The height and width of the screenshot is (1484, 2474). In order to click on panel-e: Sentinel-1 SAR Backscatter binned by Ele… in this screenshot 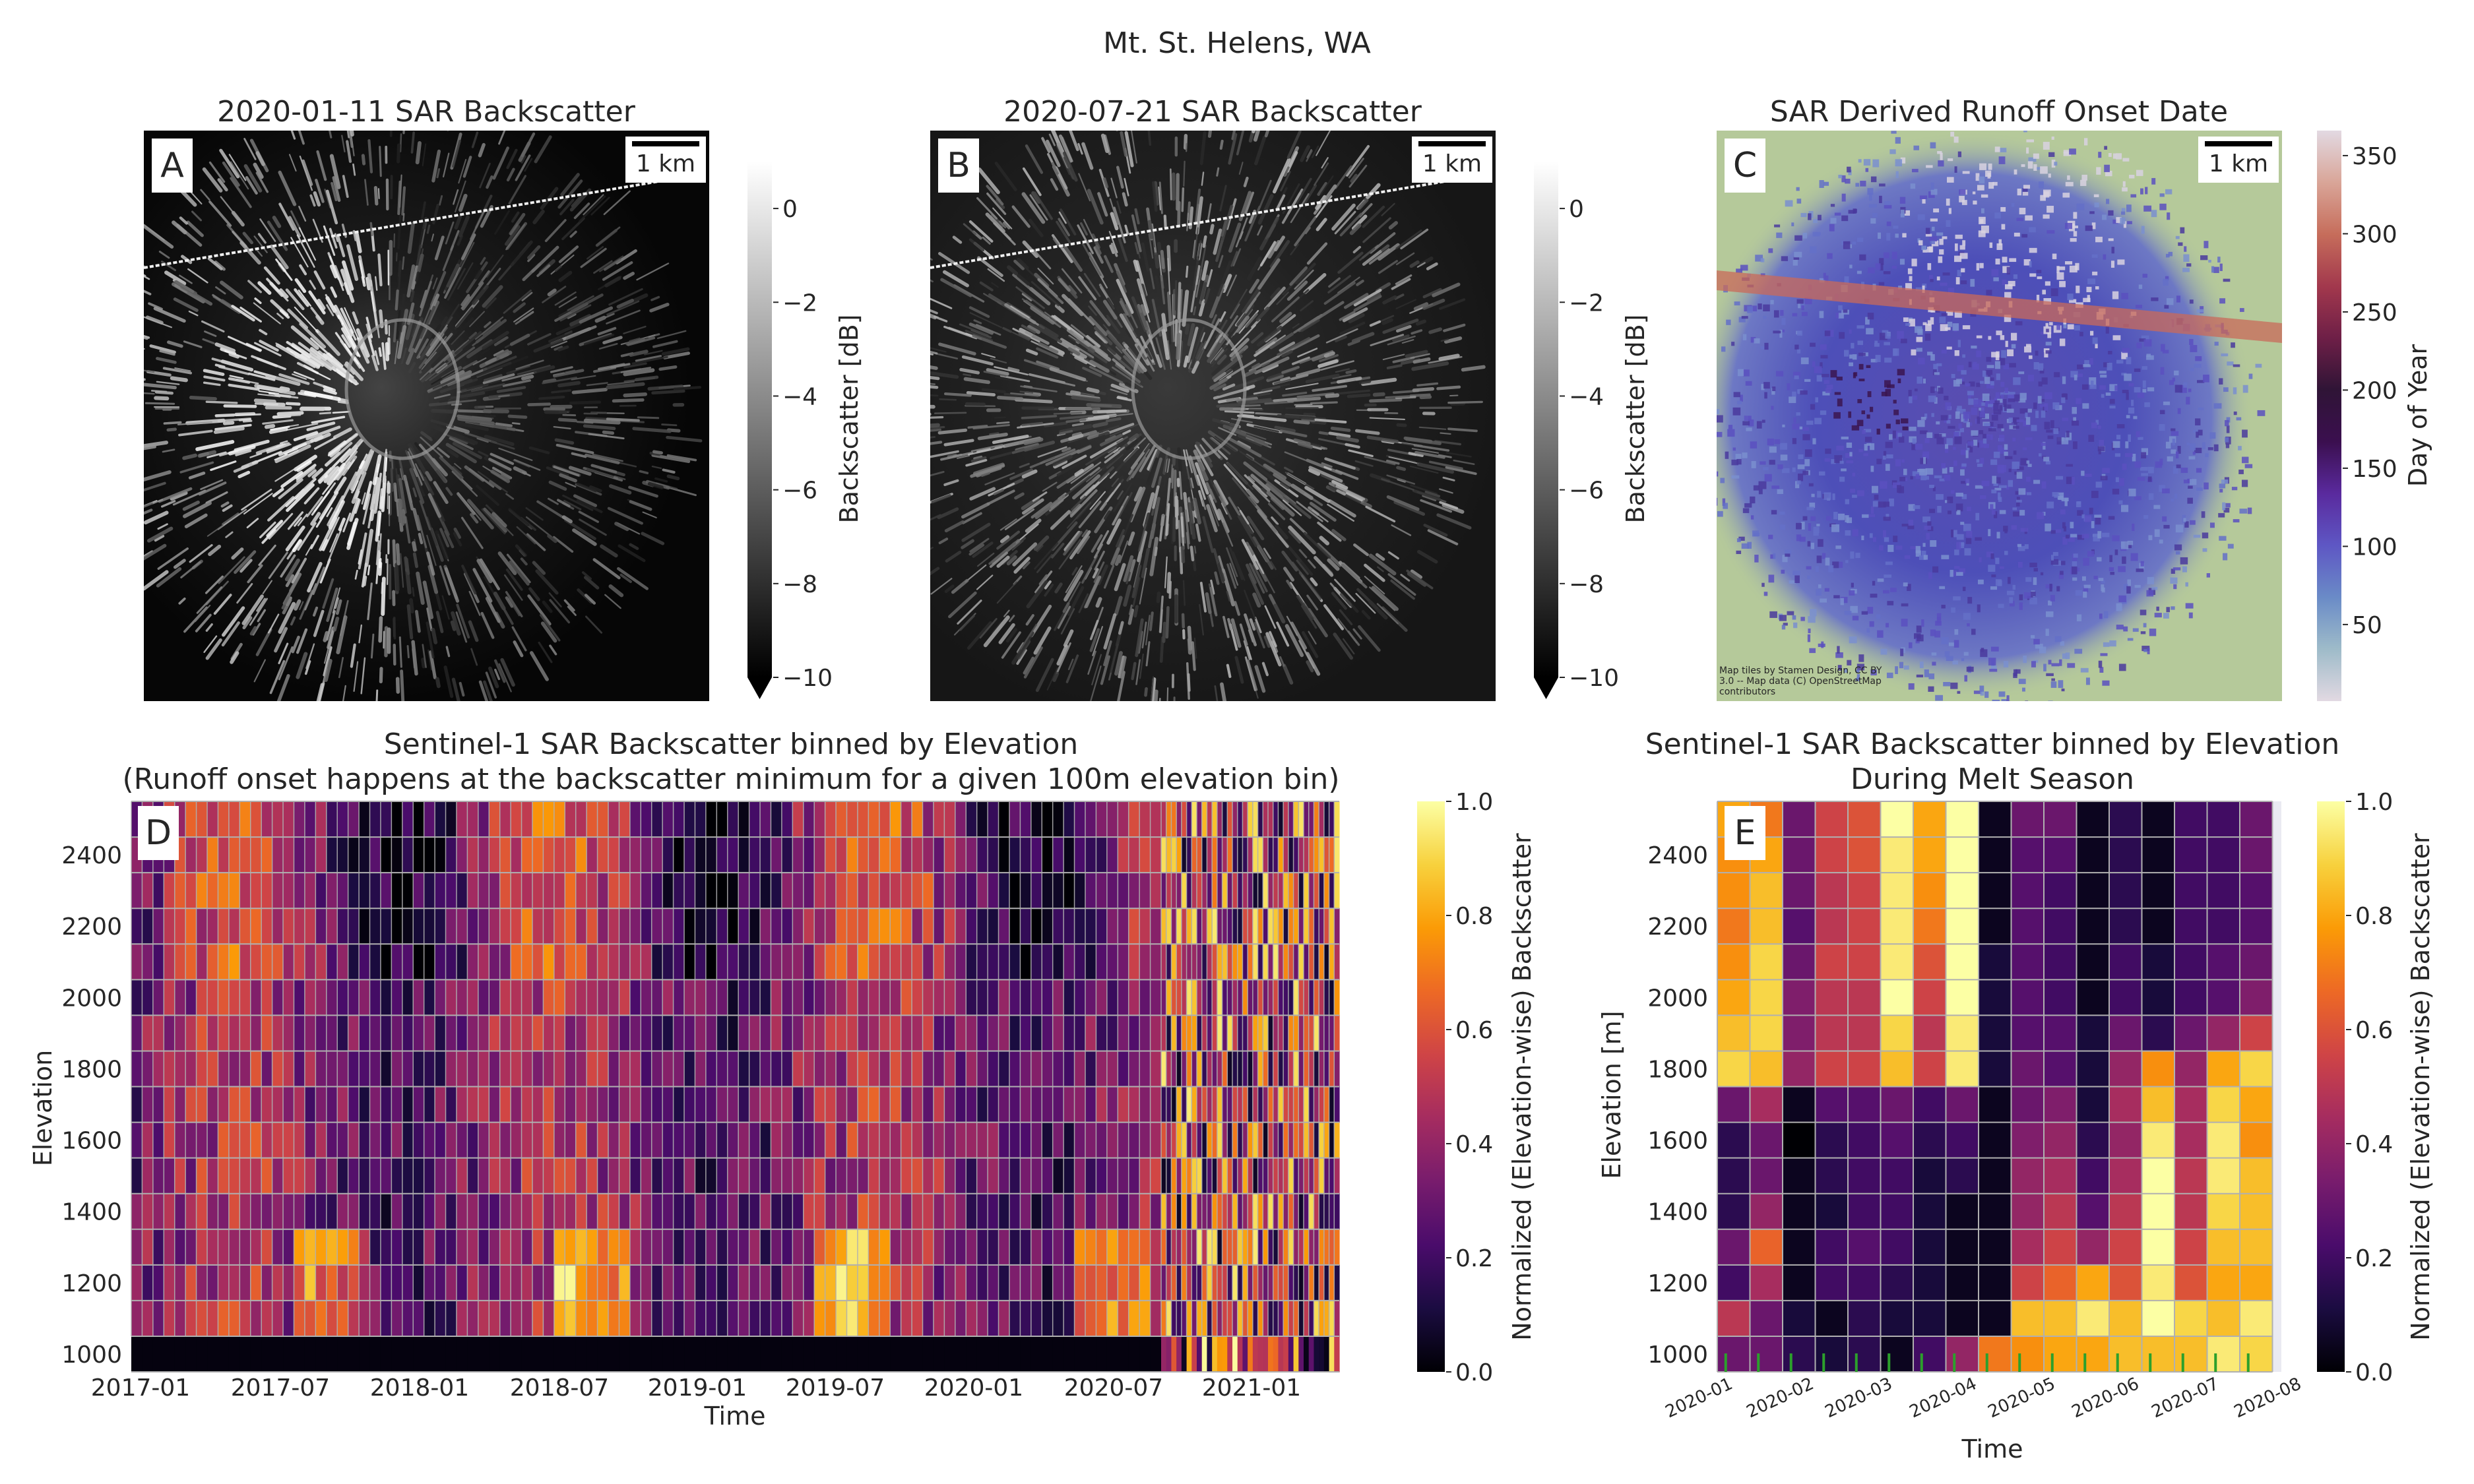, I will do `click(1968, 1095)`.